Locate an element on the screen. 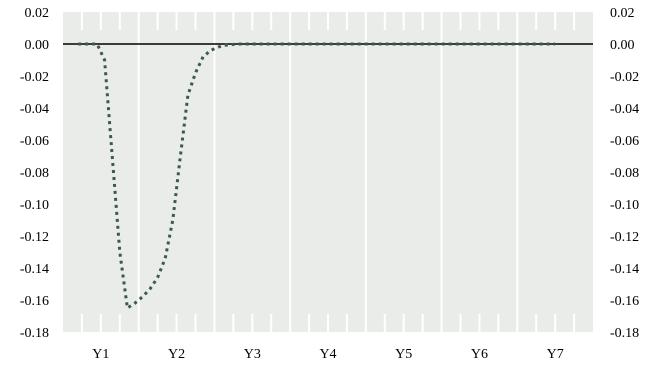 Image resolution: width=650 pixels, height=366 pixels. y-tick-label-left: -0.06 is located at coordinates (34, 141).